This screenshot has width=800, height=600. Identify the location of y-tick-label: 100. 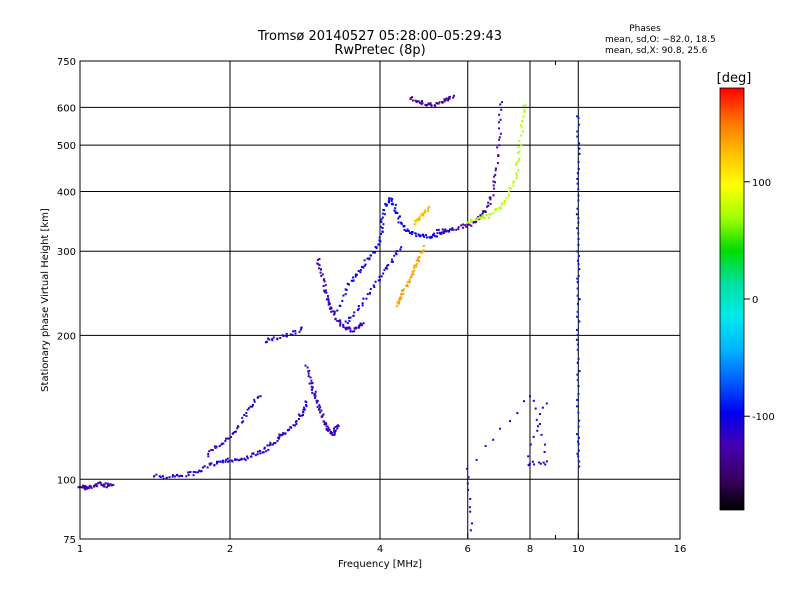
(66, 480).